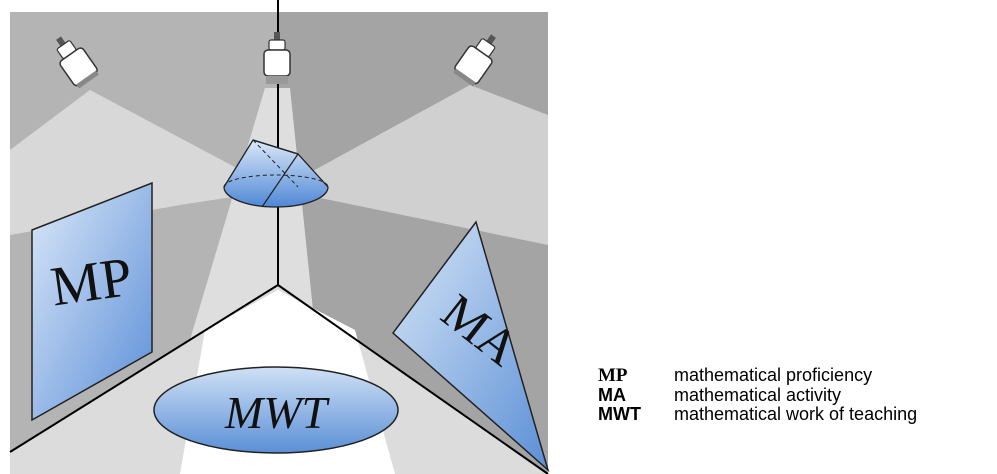 The height and width of the screenshot is (474, 997). I want to click on legend-desc: mathematical proficiency, so click(773, 375).